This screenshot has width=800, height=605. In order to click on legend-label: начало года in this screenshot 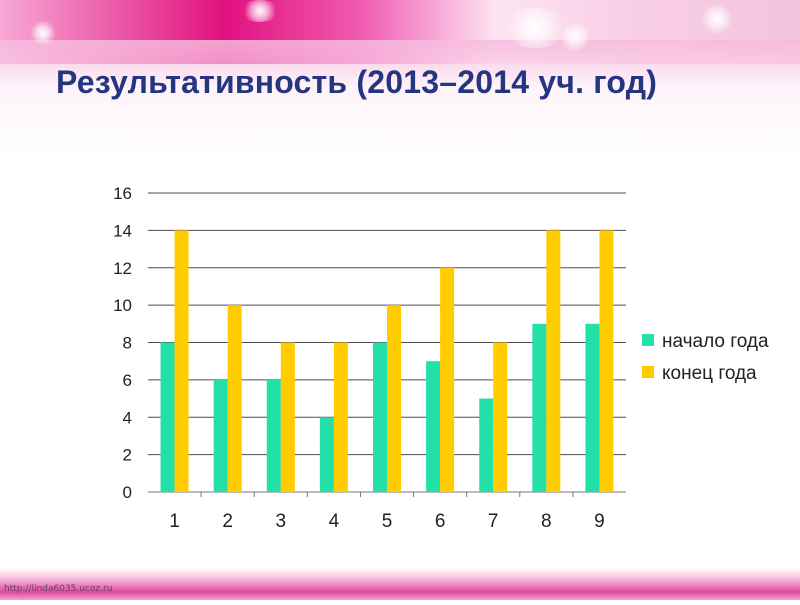, I will do `click(715, 341)`.